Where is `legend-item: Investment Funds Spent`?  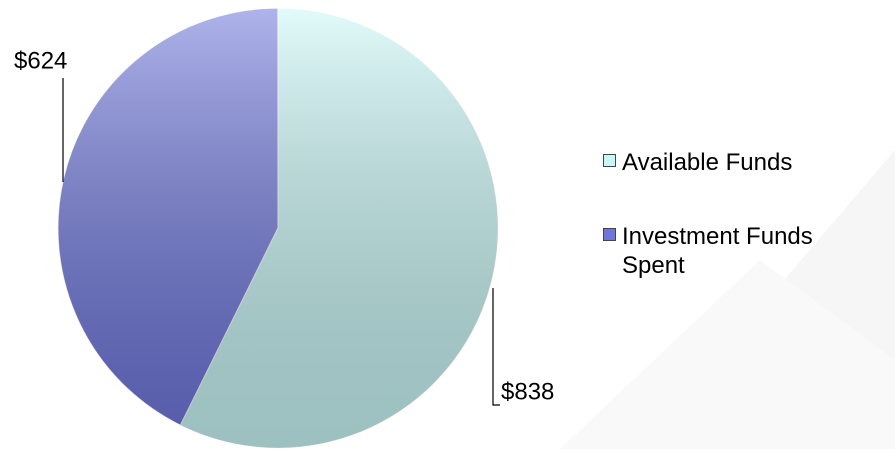
legend-item: Investment Funds Spent is located at coordinates (712, 251).